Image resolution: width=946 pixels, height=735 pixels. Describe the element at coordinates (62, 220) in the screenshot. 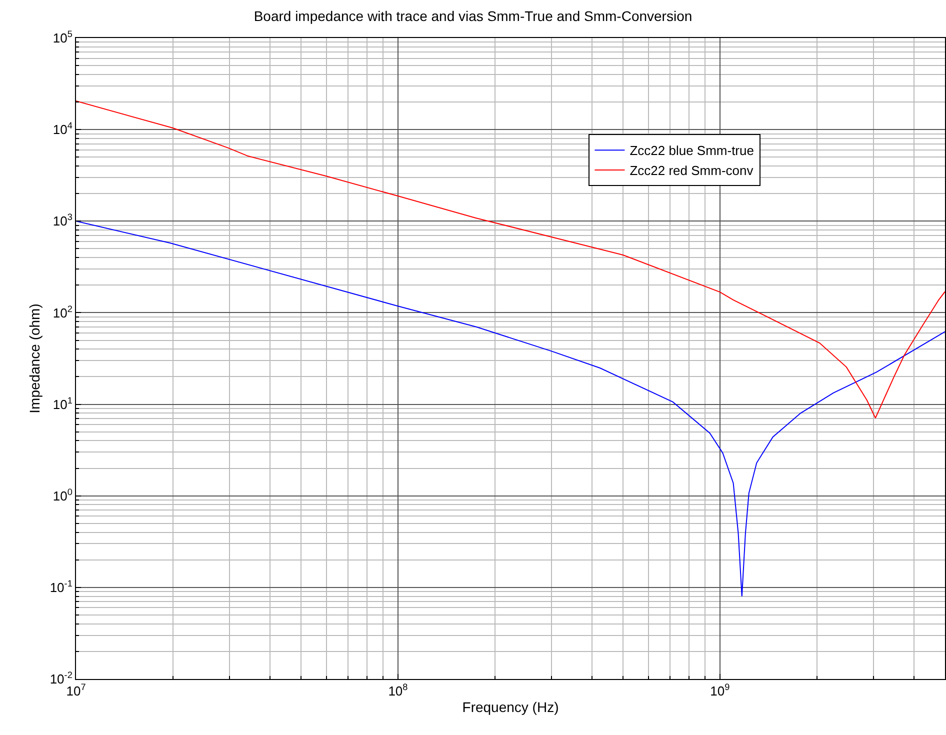

I see `y-tick-label: 10$^{3}$` at that location.